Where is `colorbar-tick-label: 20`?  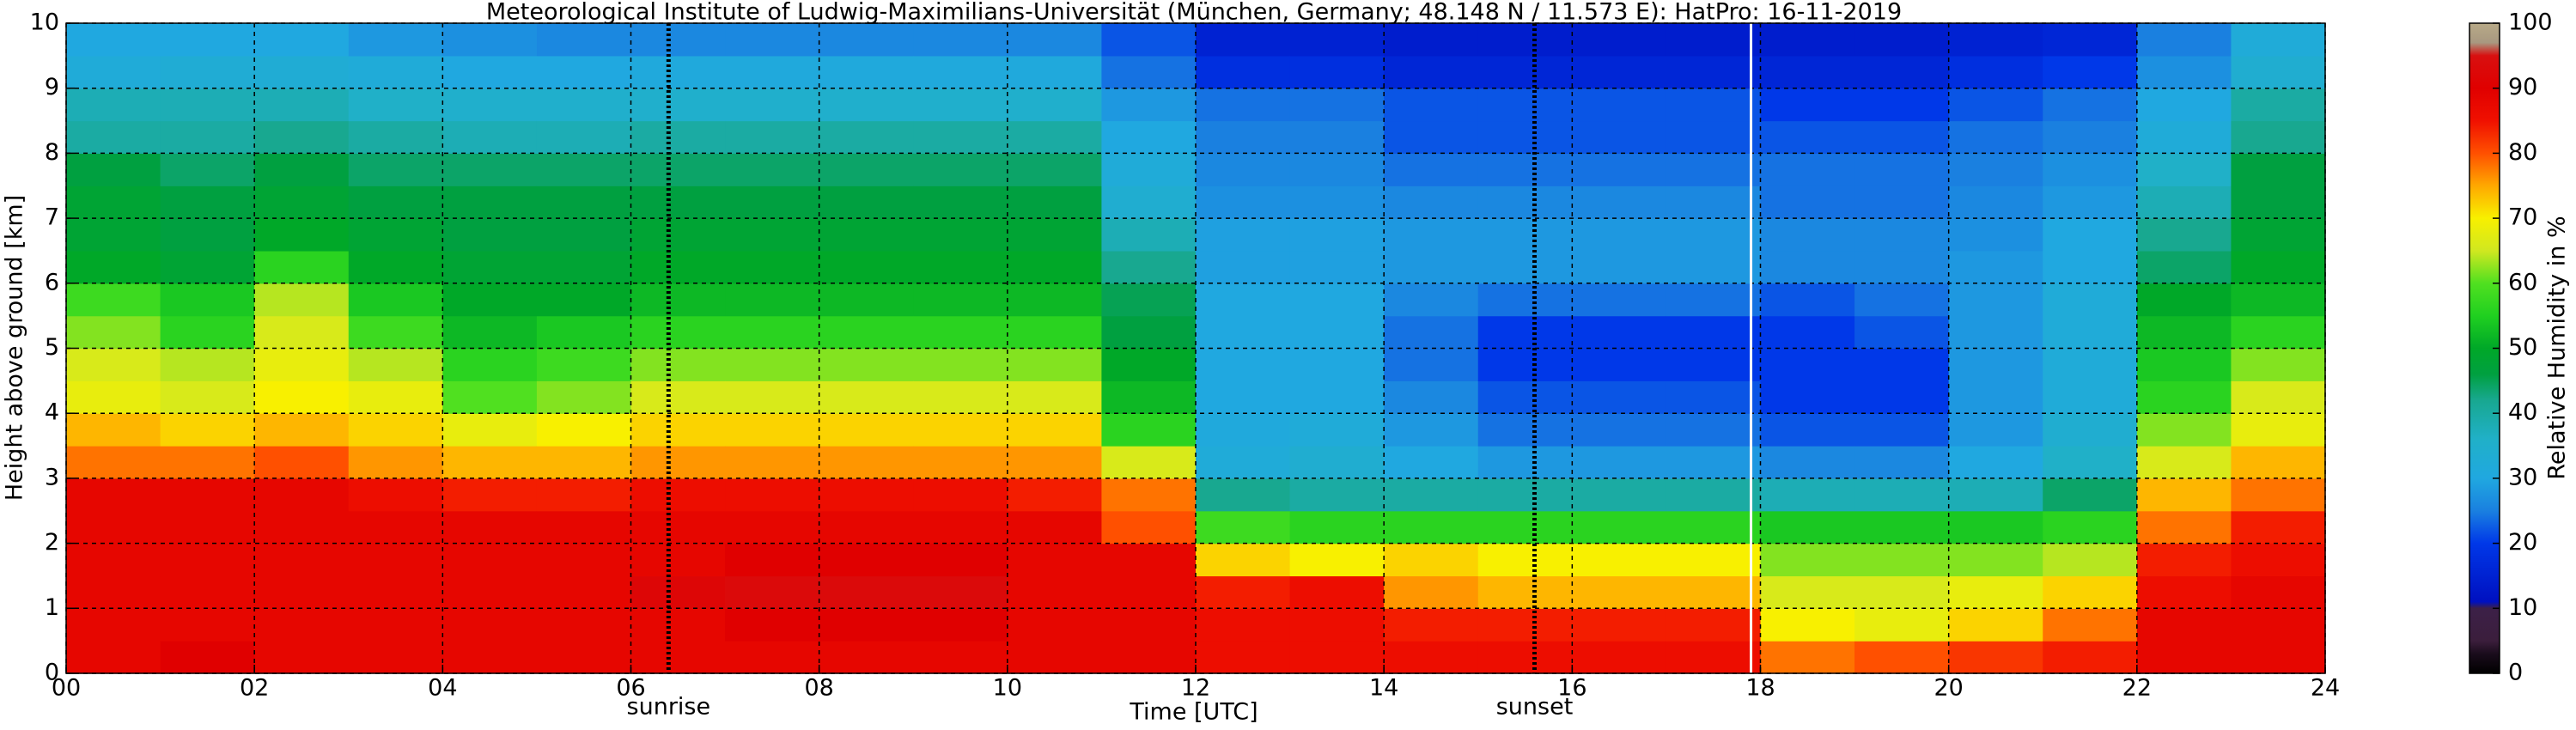 colorbar-tick-label: 20 is located at coordinates (2522, 542).